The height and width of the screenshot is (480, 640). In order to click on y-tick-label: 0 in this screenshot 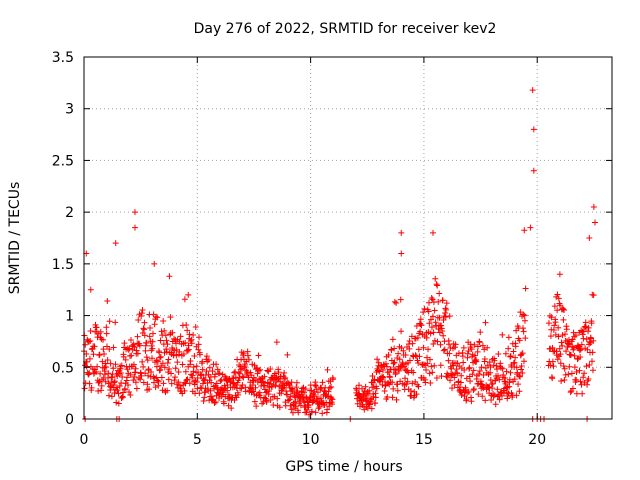, I will do `click(69, 420)`.